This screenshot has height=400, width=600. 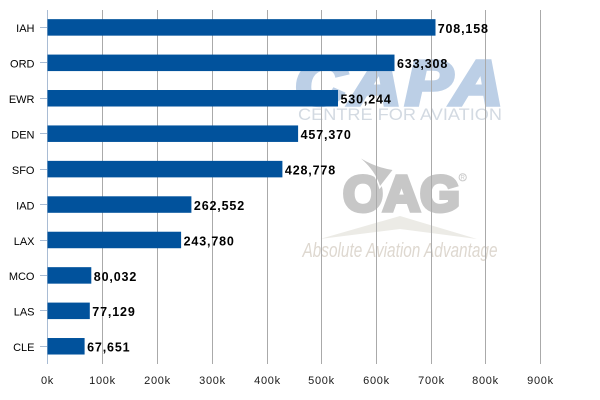 What do you see at coordinates (400, 251) in the screenshot?
I see `svg-text: Absolute Aviation Advantage` at bounding box center [400, 251].